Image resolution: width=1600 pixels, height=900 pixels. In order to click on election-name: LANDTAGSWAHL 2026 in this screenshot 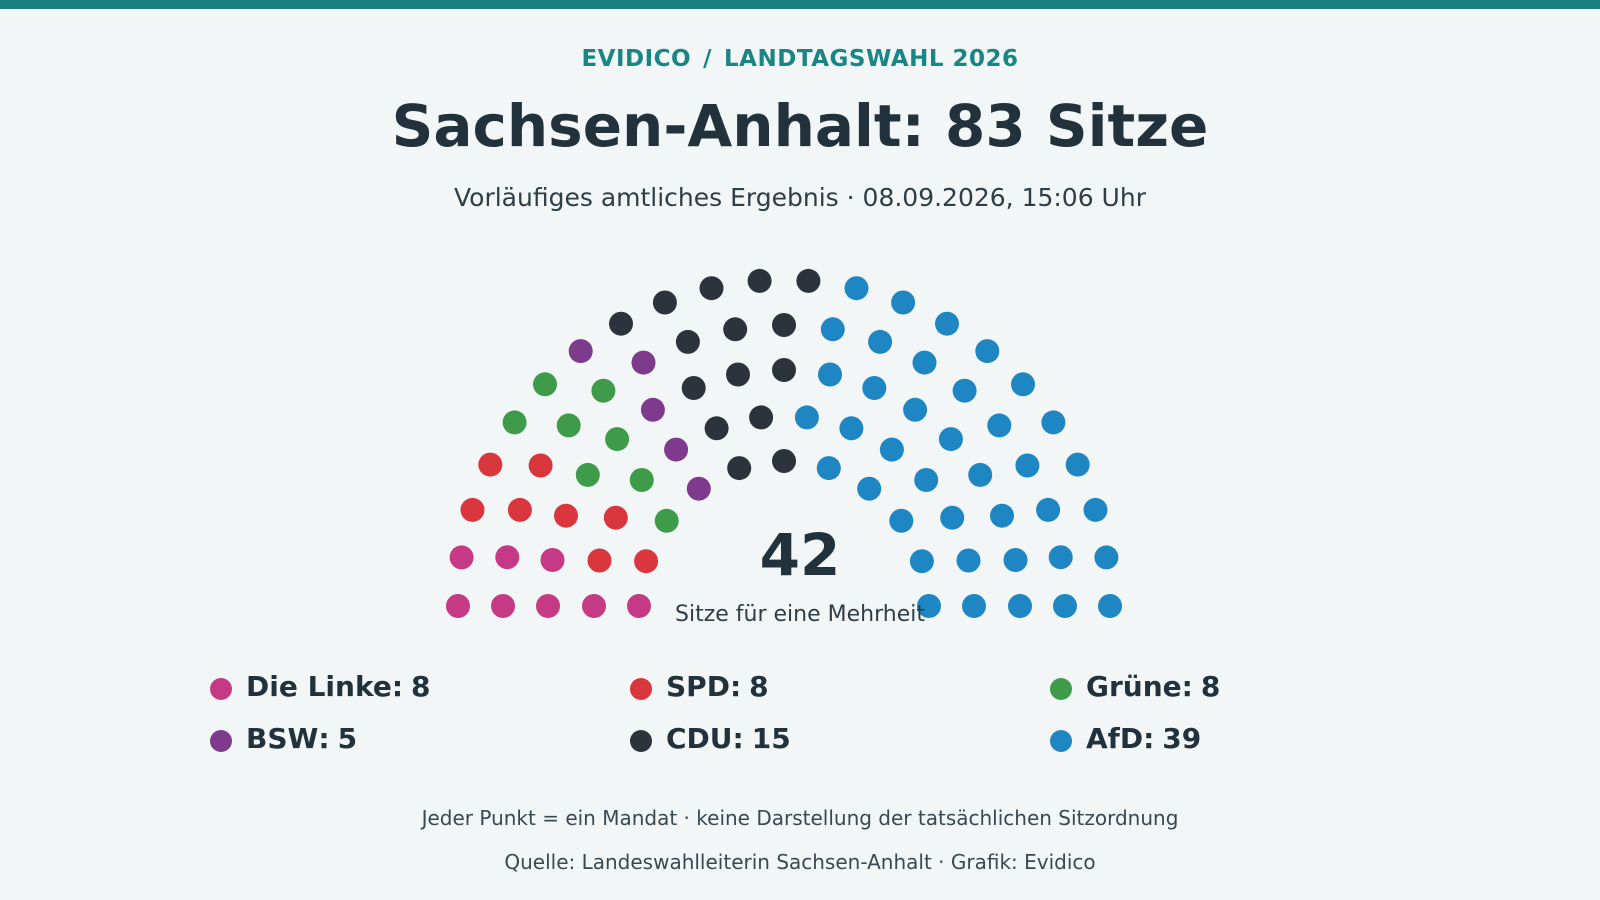, I will do `click(871, 59)`.